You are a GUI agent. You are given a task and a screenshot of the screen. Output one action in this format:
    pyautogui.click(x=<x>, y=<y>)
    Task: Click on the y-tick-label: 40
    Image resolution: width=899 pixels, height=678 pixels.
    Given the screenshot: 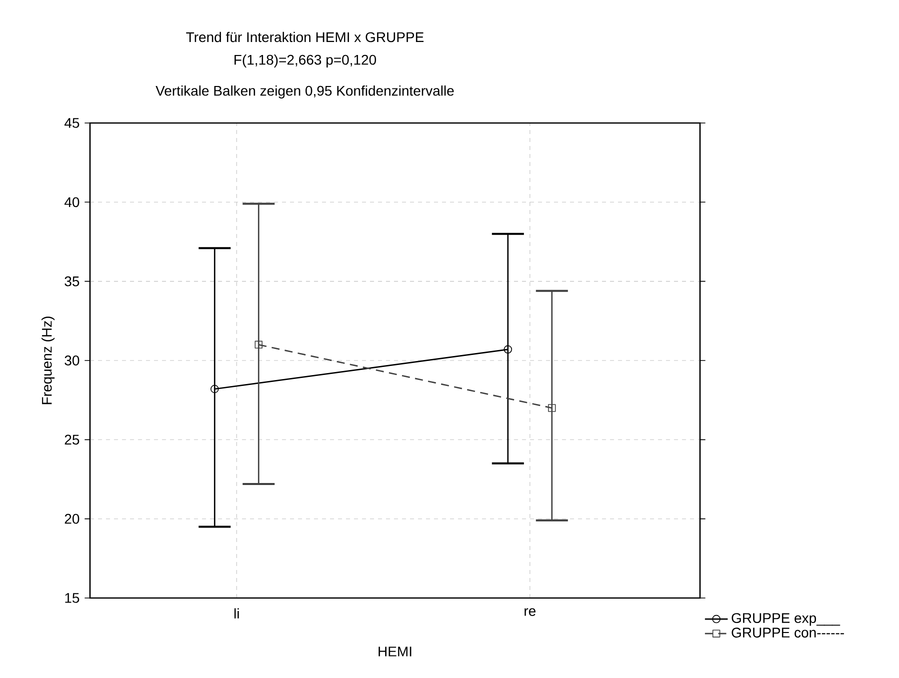 What is the action you would take?
    pyautogui.click(x=72, y=202)
    